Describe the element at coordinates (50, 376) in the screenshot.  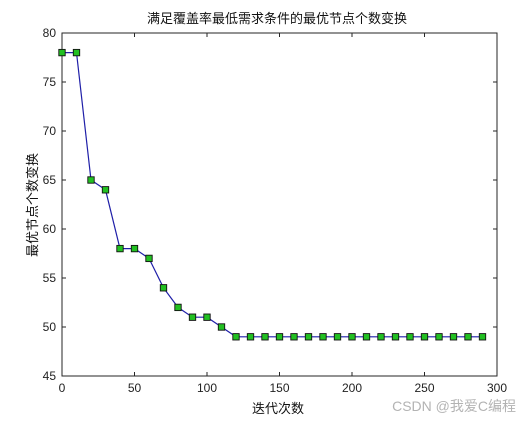
I see `y-tick-label: 45` at that location.